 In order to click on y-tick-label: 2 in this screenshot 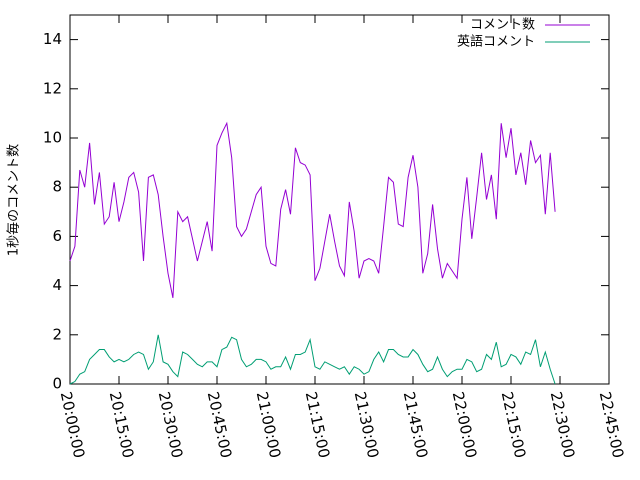, I will do `click(57, 334)`.